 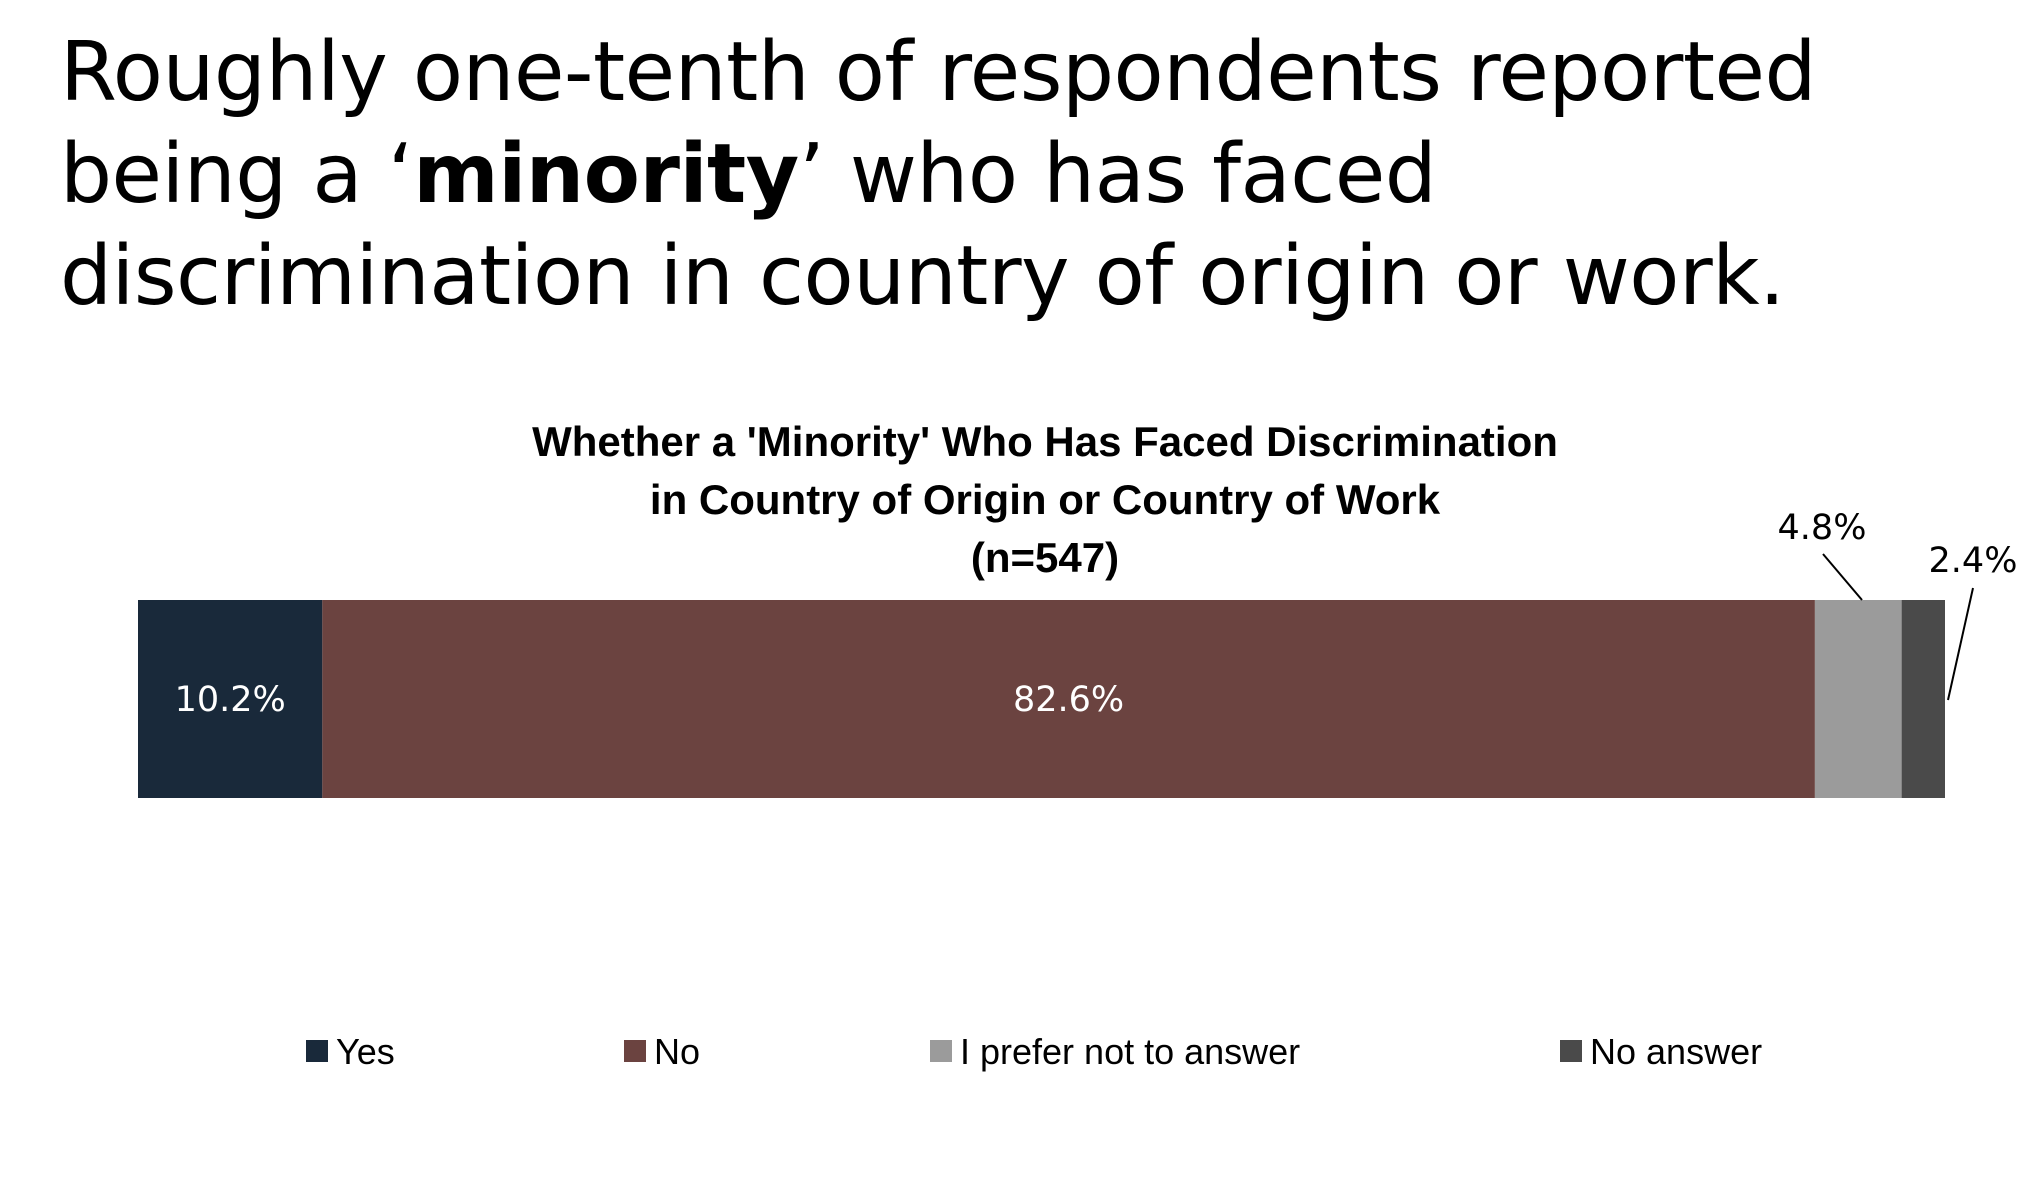 I want to click on bar-segment-no-answer, so click(x=1923, y=699).